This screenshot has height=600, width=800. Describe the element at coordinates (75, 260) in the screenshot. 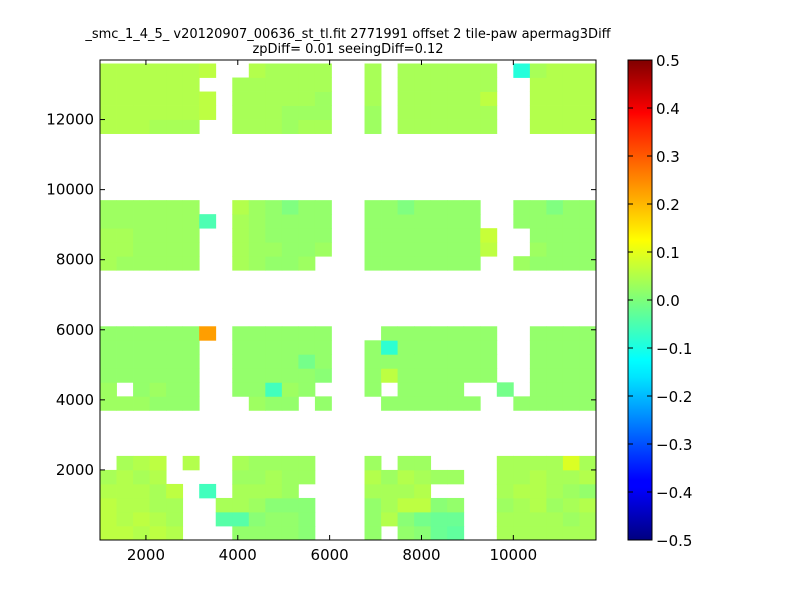

I see `y-tick-label: 8000` at that location.